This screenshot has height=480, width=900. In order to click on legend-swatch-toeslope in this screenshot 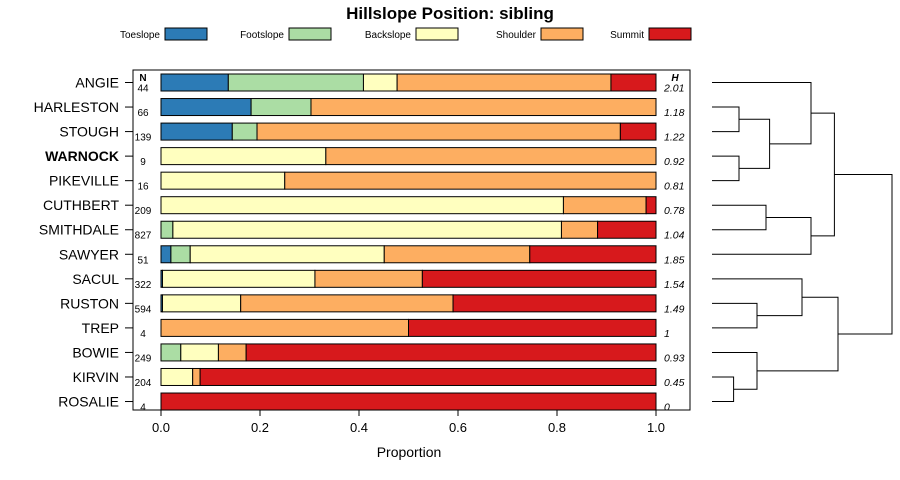, I will do `click(186, 34)`.